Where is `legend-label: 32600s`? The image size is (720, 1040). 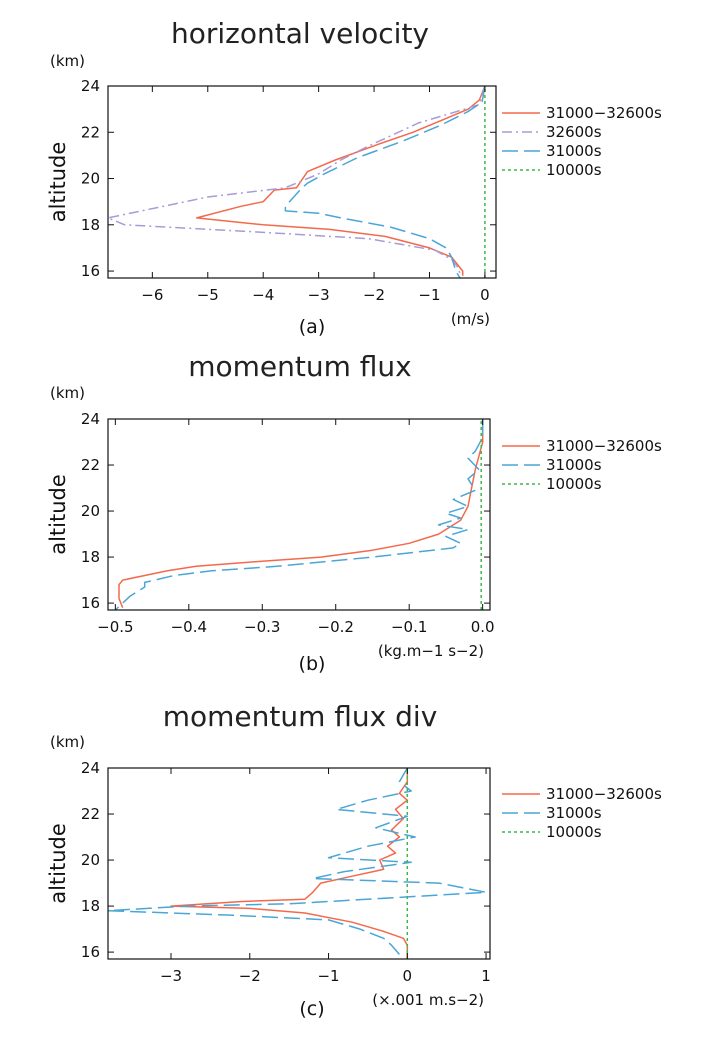
legend-label: 32600s is located at coordinates (574, 132).